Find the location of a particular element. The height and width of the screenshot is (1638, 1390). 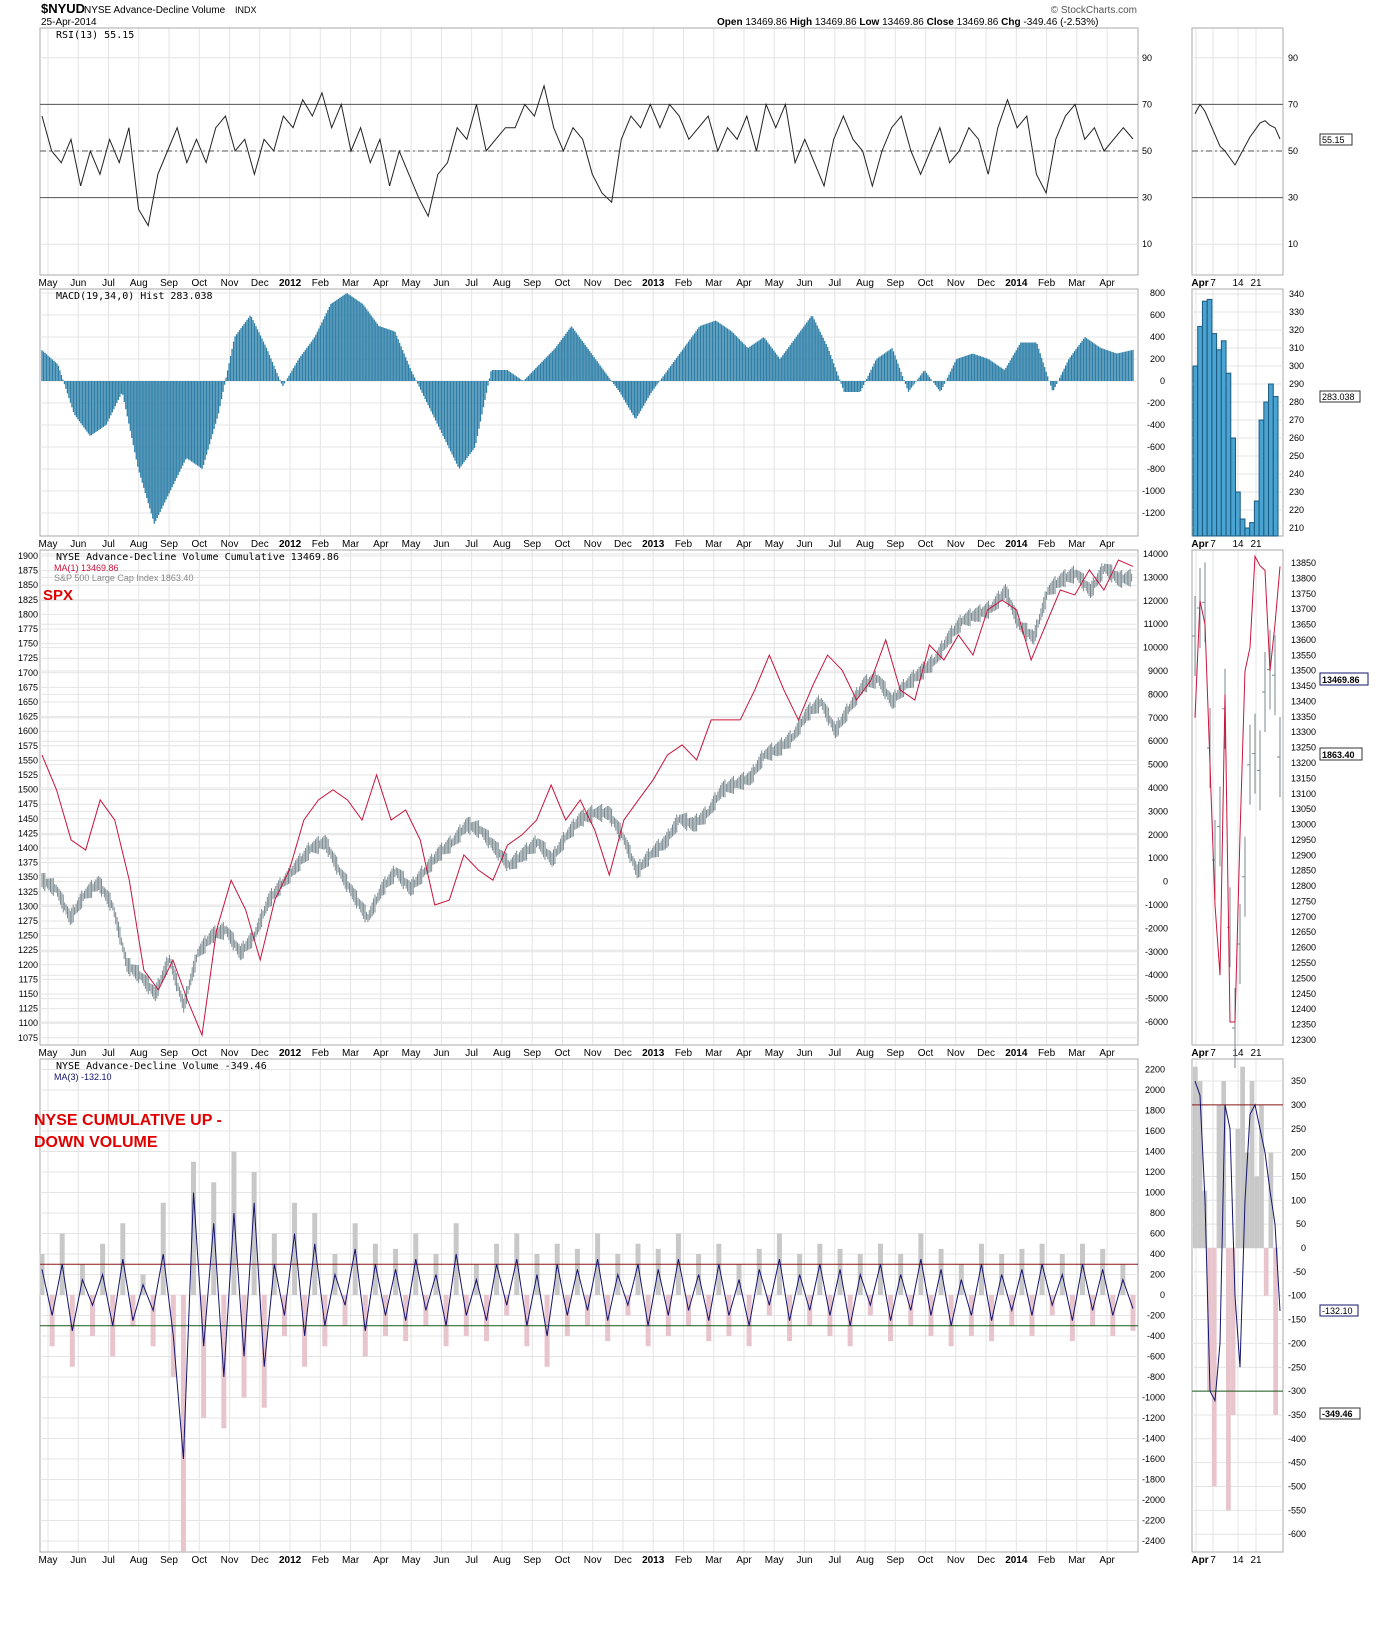

copyright: © StockCharts.com is located at coordinates (1094, 10).